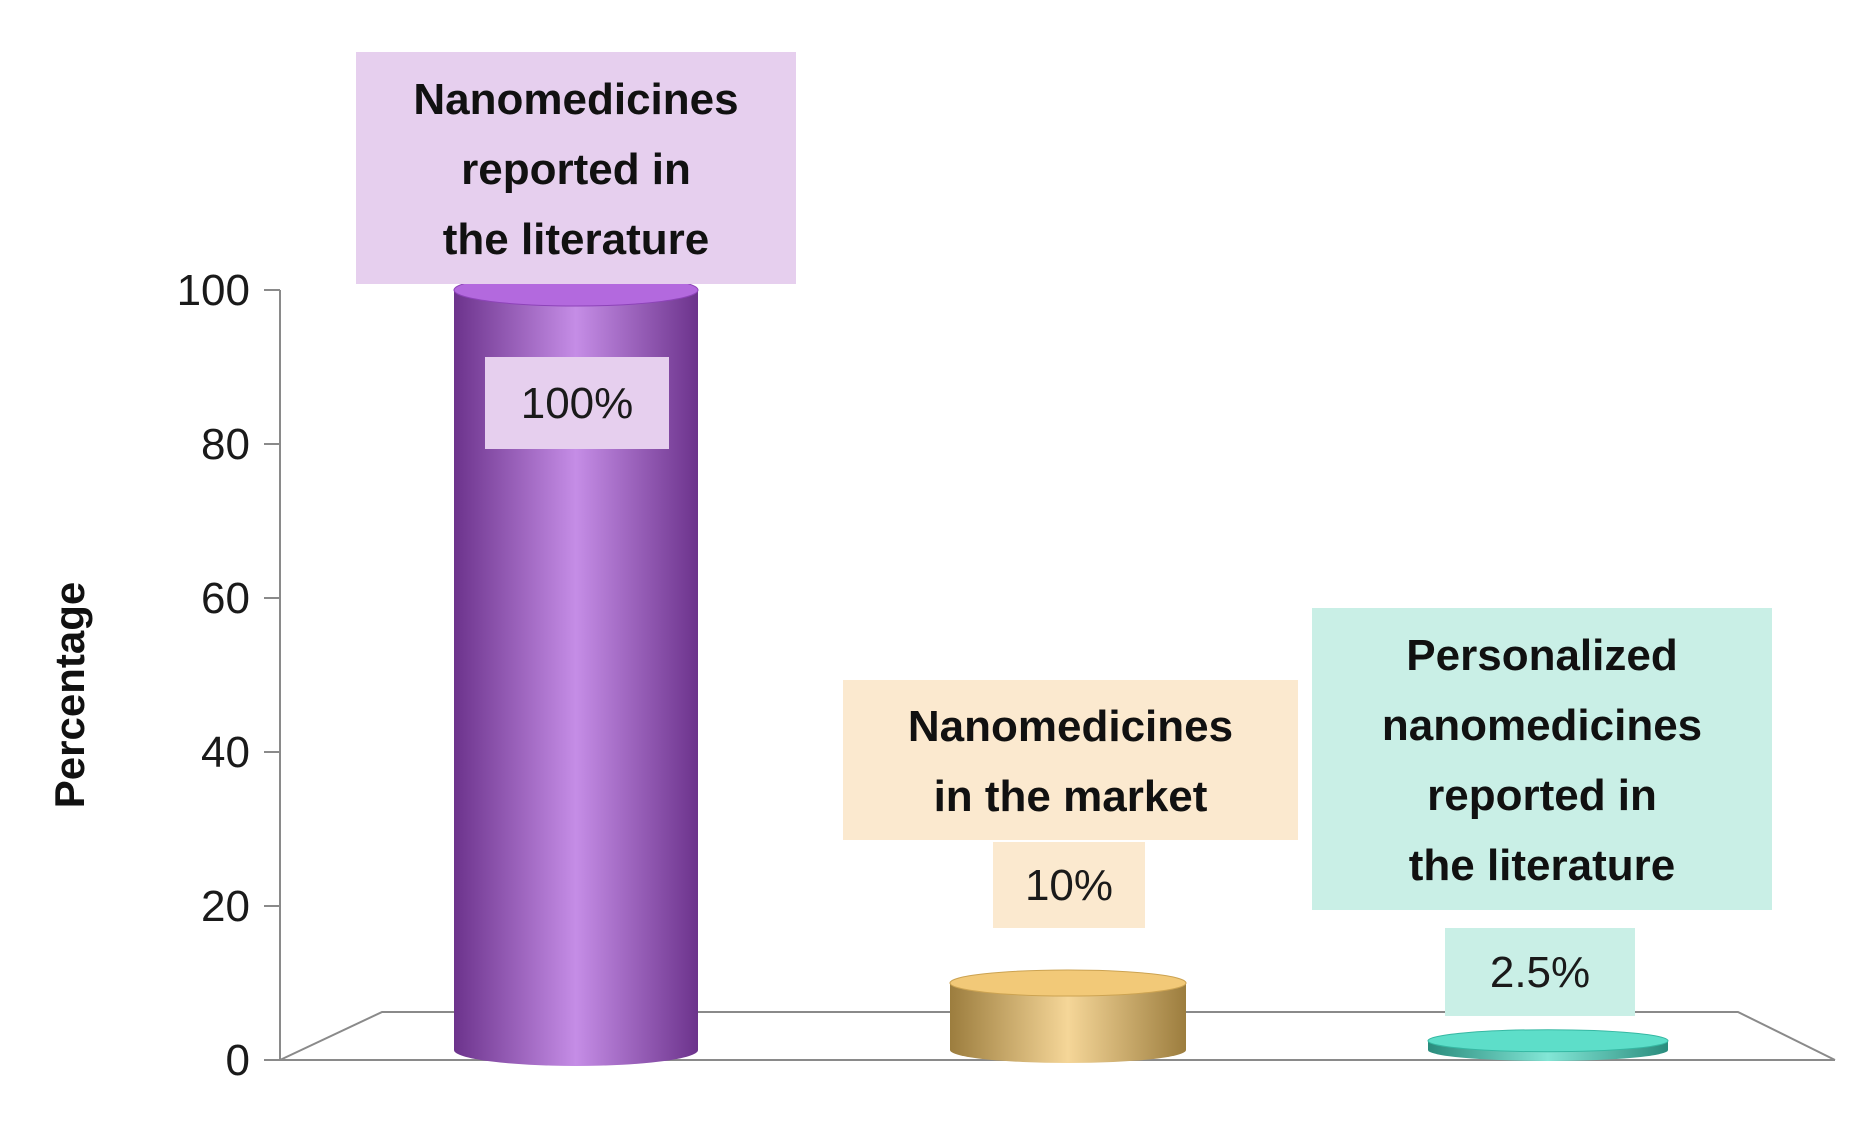  Describe the element at coordinates (163, 675) in the screenshot. I see `y-axis: 0 20 40 60 80 100 Percentage` at that location.